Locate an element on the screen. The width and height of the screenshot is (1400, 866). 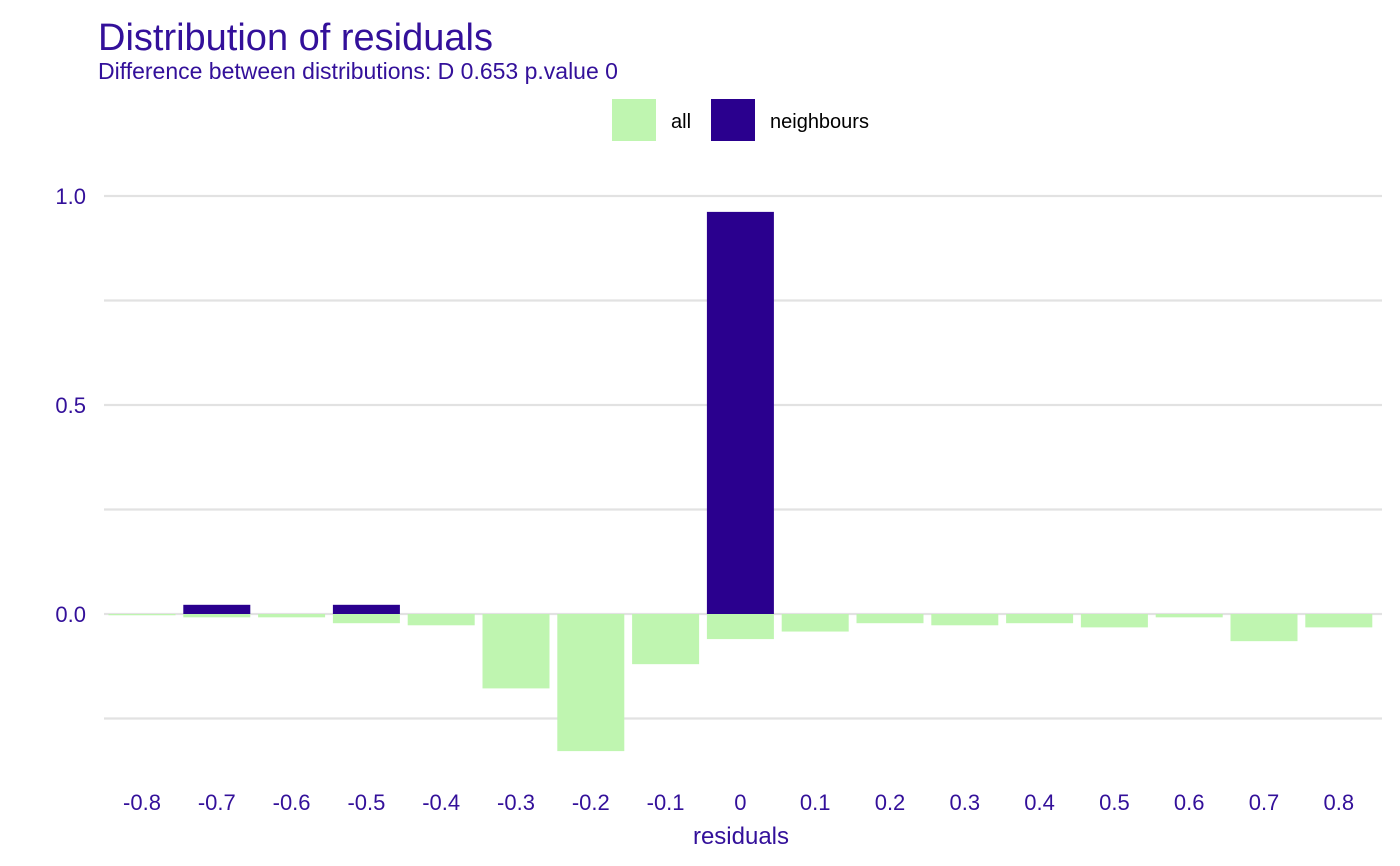
x-tick-label: 0.2 is located at coordinates (890, 802).